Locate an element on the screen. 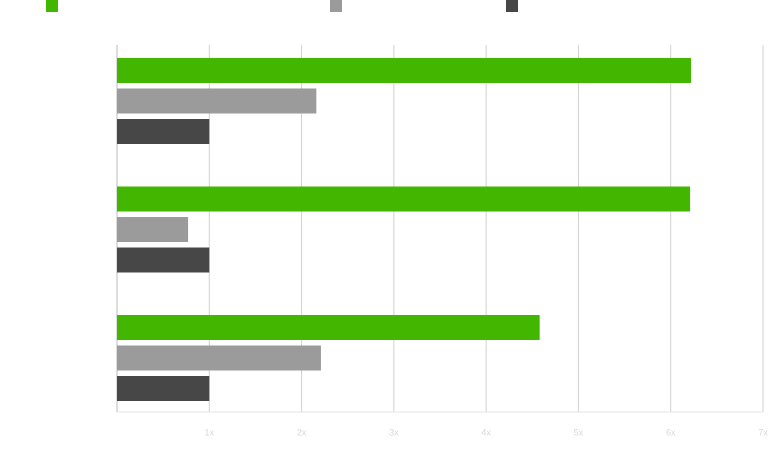 The width and height of the screenshot is (770, 470). x-tick-label: 2x is located at coordinates (302, 432).